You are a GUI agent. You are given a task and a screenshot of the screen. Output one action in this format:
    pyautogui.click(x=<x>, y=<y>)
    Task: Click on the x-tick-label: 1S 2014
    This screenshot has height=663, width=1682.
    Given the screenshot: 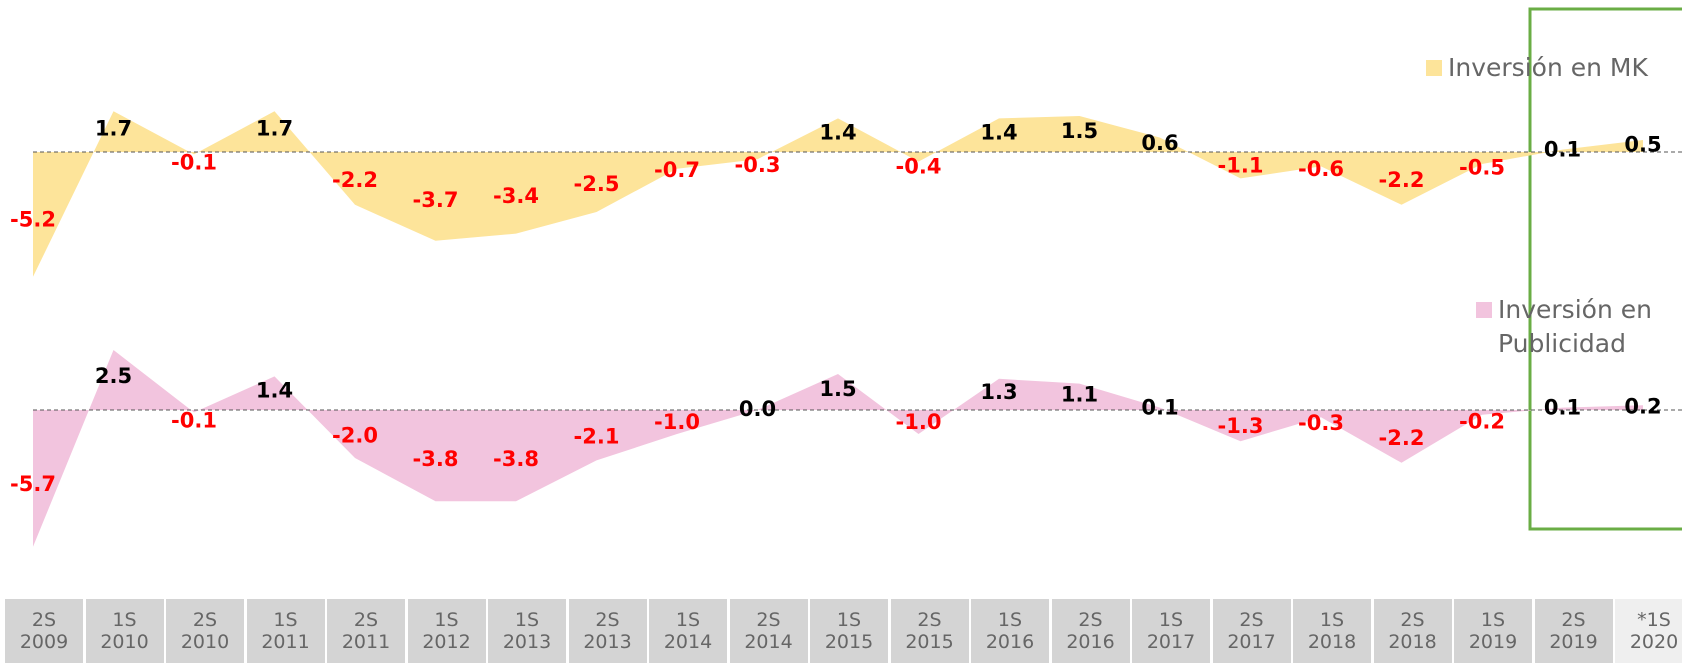 What is the action you would take?
    pyautogui.click(x=688, y=631)
    